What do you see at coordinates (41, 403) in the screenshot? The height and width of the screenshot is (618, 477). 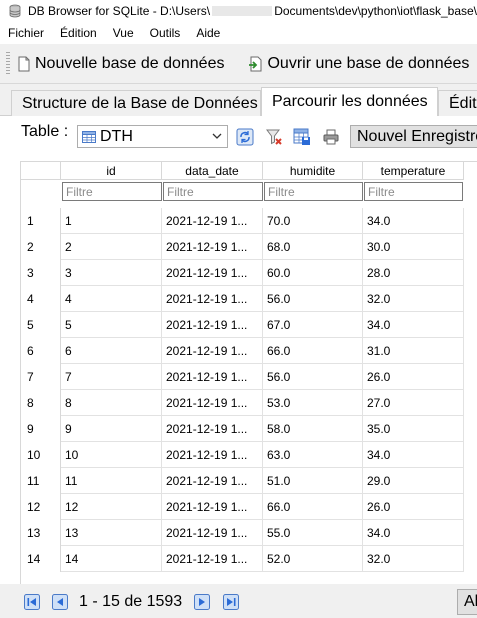 I see `row-number: 8` at bounding box center [41, 403].